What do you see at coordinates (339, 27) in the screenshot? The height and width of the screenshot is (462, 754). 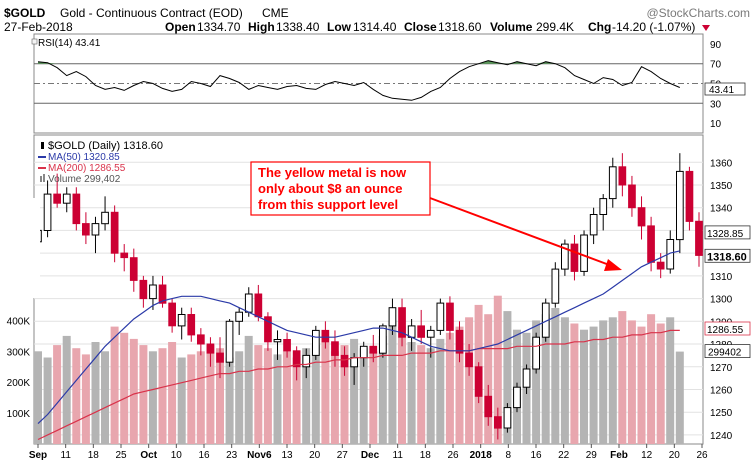 I see `low-label: Low` at bounding box center [339, 27].